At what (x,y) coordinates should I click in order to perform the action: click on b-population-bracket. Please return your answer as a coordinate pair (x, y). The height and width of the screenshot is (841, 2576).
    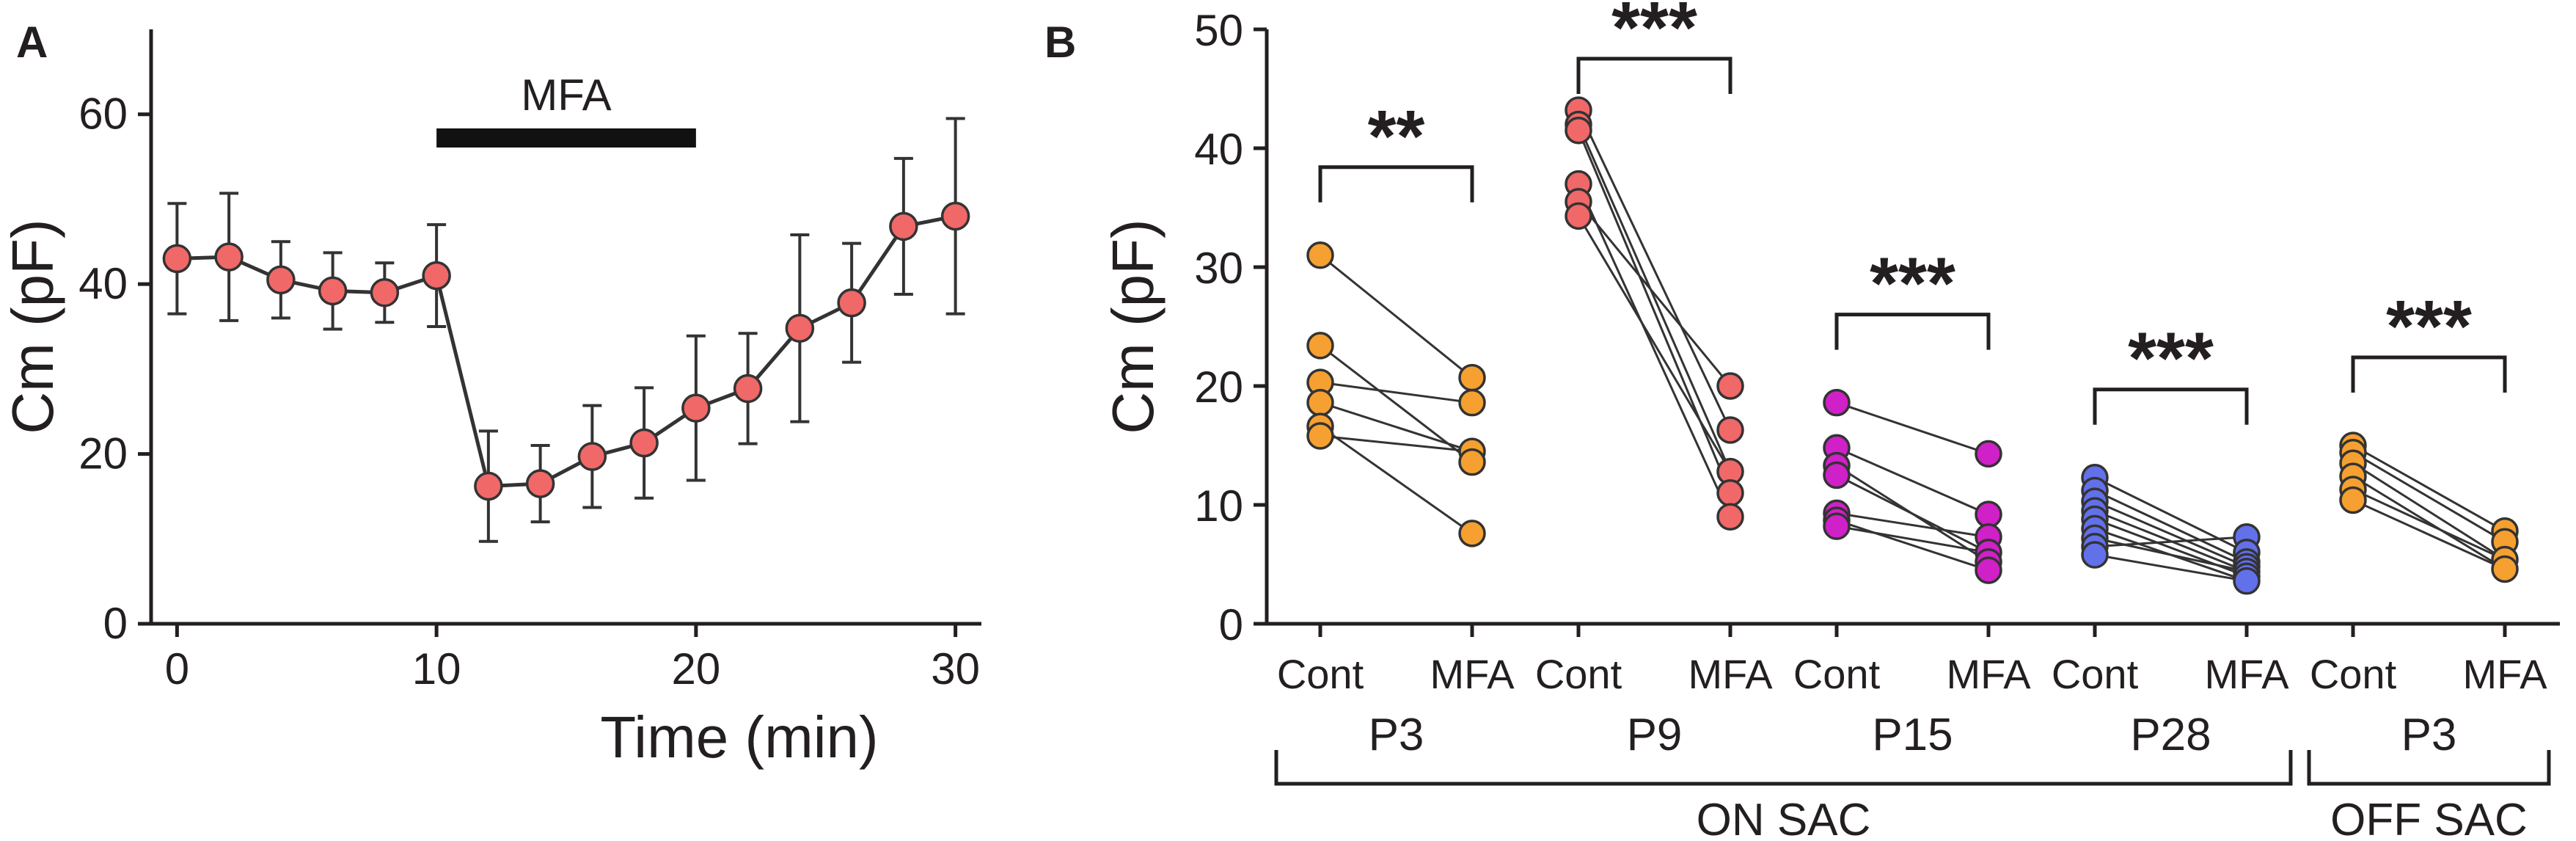
    Looking at the image, I should click on (2429, 768).